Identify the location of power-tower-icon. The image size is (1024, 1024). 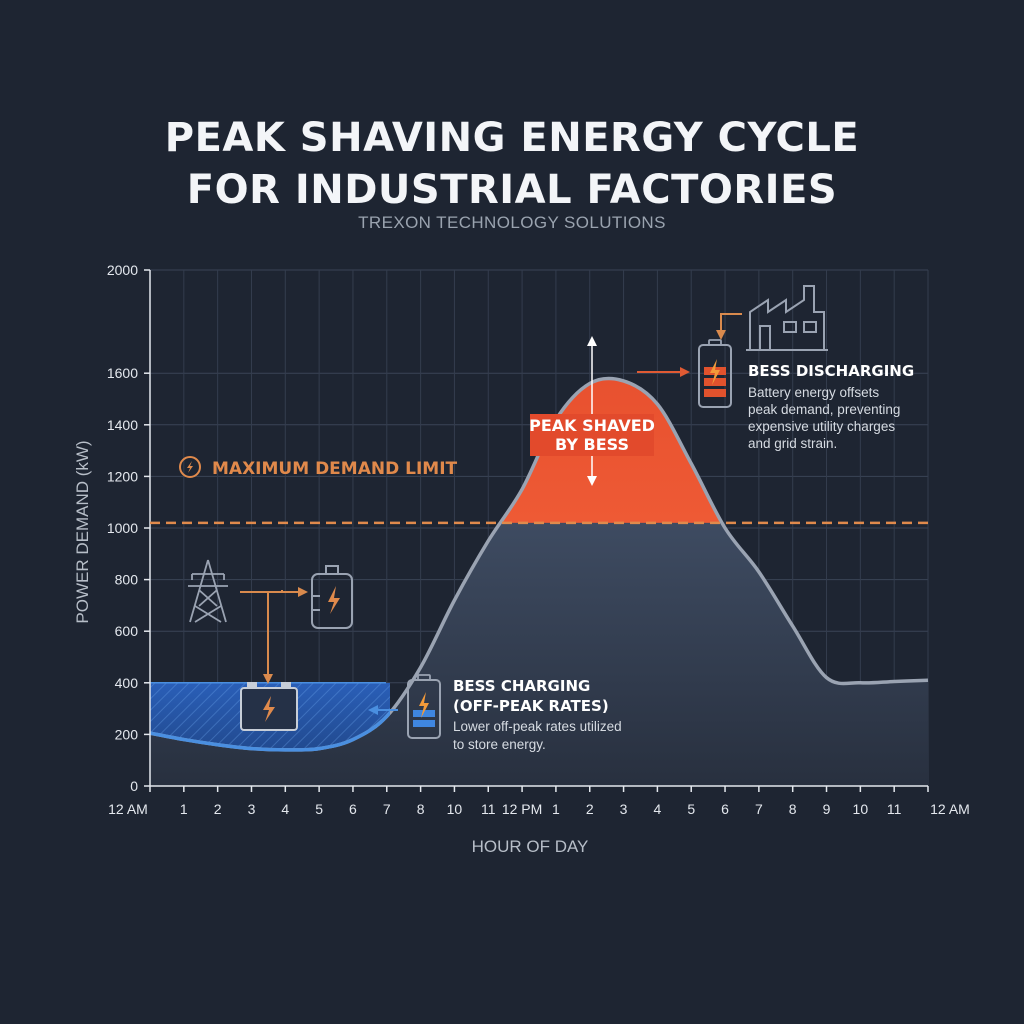
(208, 591).